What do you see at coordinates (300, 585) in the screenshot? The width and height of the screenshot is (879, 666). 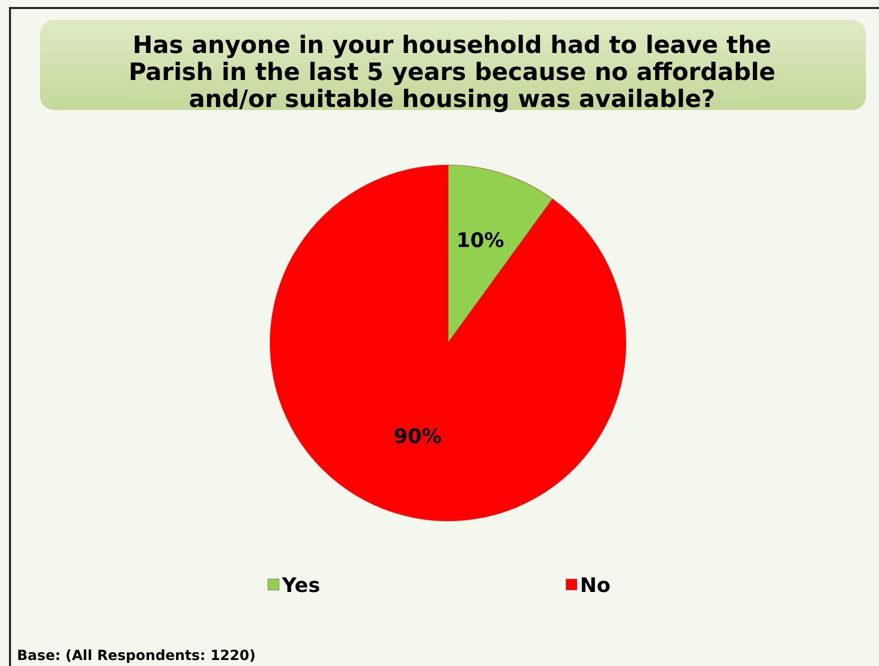 I see `legend-label: Yes` at bounding box center [300, 585].